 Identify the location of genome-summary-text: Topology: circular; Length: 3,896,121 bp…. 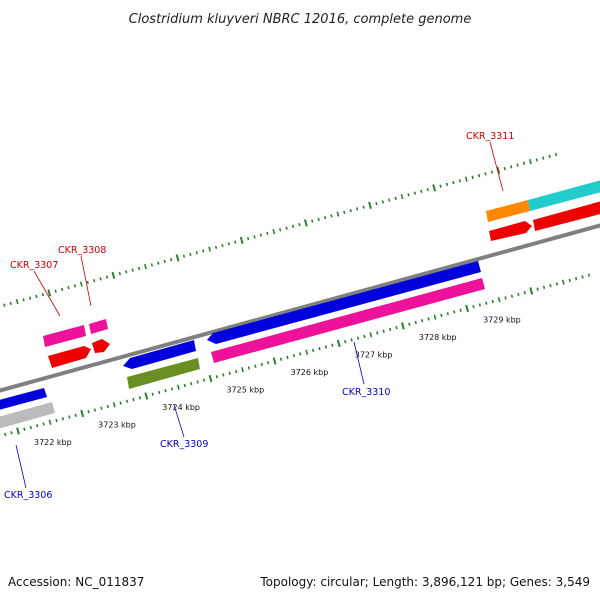
(424, 582).